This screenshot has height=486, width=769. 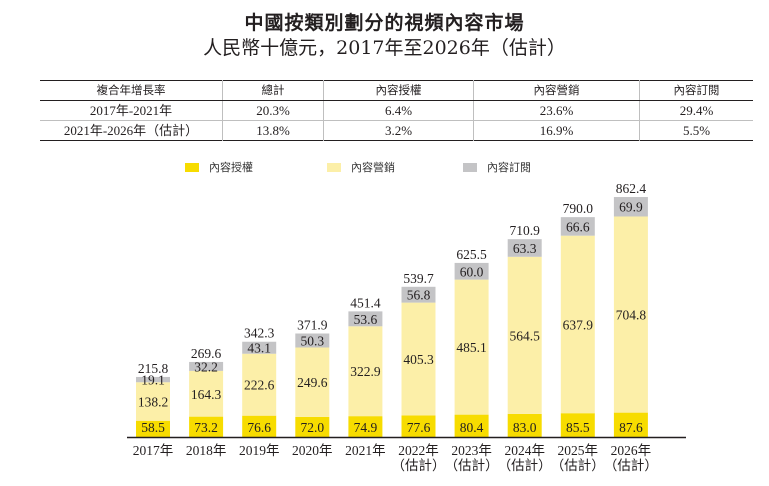 What do you see at coordinates (524, 450) in the screenshot?
I see `x-tick-label: 2024年` at bounding box center [524, 450].